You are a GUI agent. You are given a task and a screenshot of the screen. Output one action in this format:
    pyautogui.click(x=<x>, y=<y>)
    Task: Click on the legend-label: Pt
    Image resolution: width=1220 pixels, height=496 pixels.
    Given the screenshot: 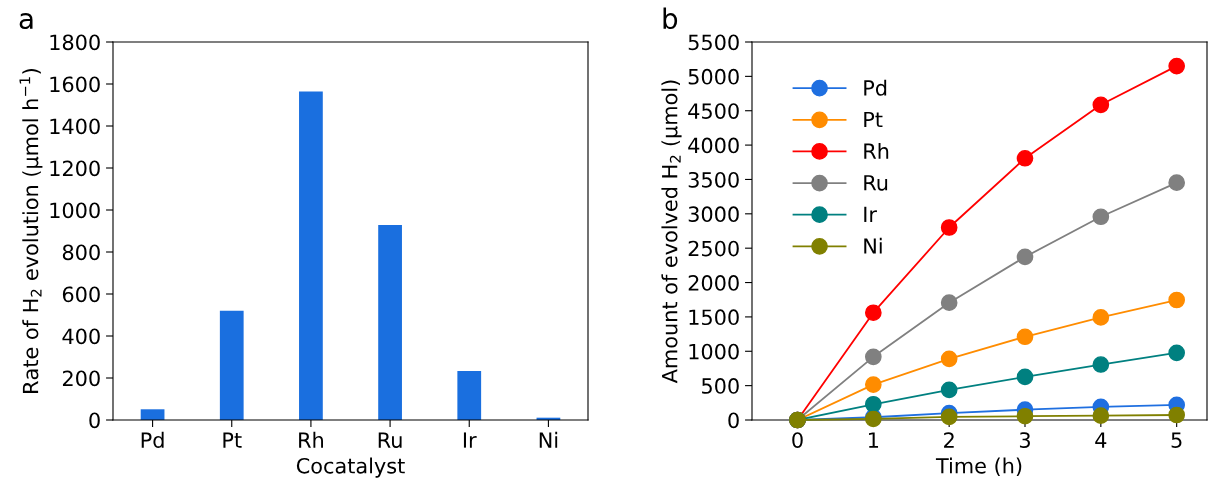 What is the action you would take?
    pyautogui.click(x=873, y=119)
    